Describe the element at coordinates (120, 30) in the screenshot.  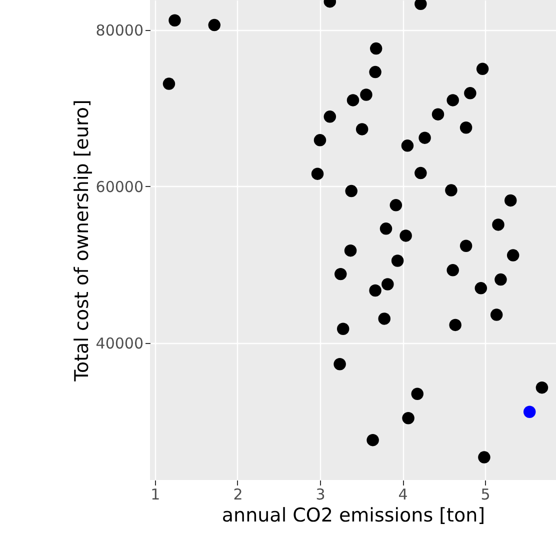
I see `y-tick-label: 80000` at that location.